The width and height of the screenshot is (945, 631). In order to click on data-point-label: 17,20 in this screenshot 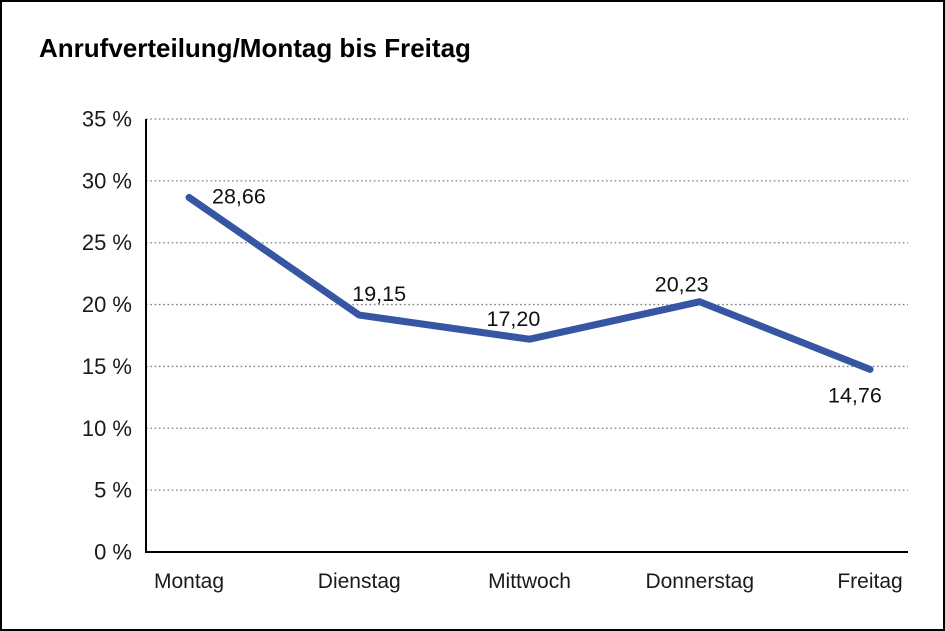, I will do `click(514, 319)`.